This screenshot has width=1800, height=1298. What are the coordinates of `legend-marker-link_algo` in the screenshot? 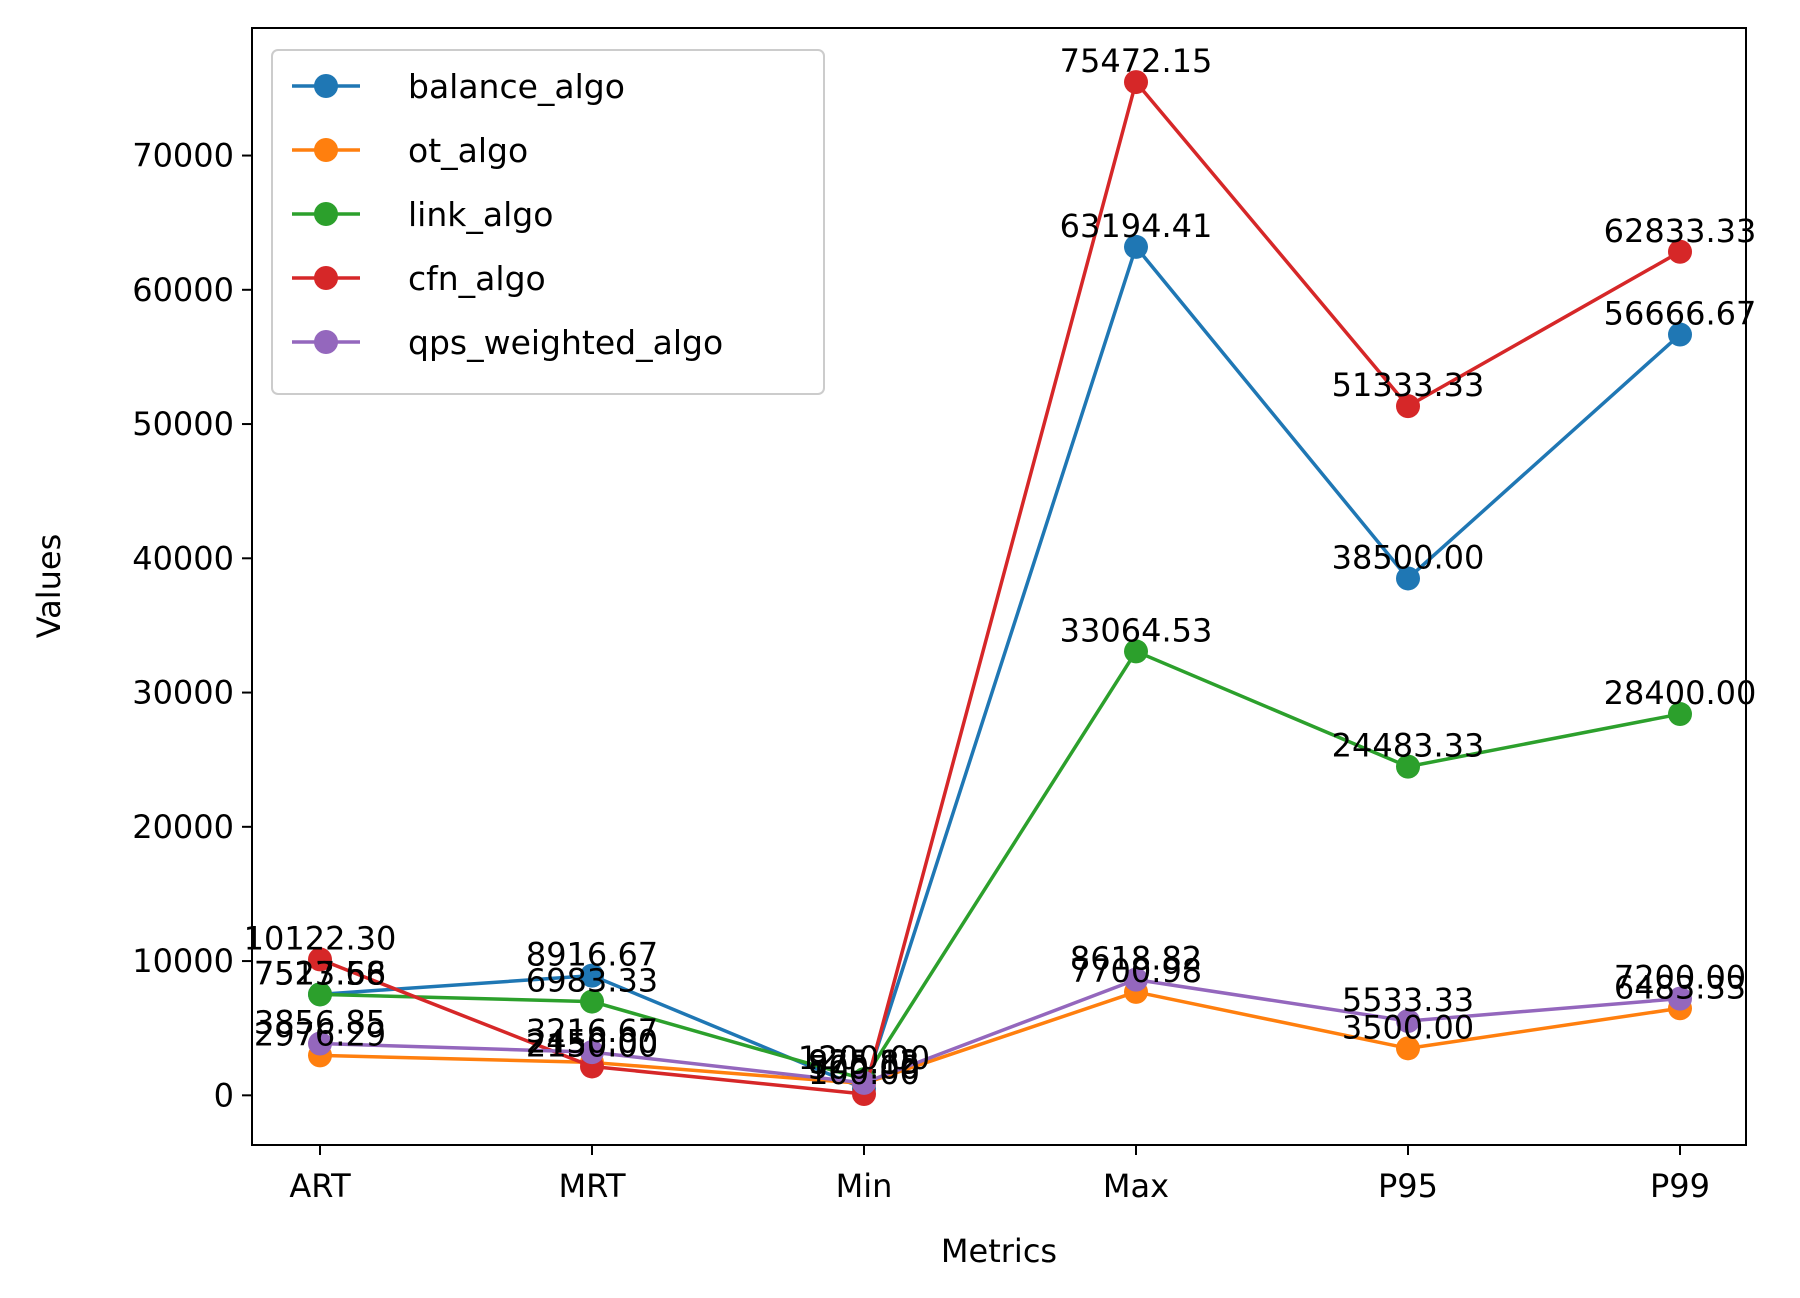 It's located at (326, 214).